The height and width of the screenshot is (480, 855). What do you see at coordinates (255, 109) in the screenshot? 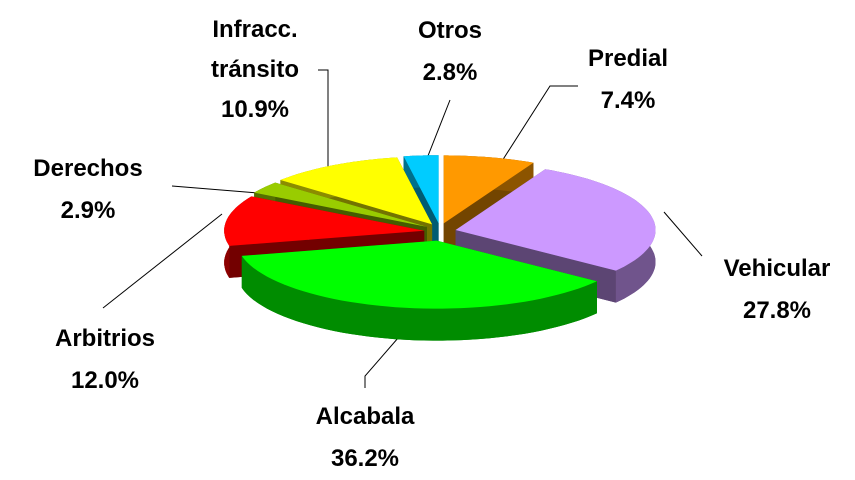
I see `value-label: 10.9%` at bounding box center [255, 109].